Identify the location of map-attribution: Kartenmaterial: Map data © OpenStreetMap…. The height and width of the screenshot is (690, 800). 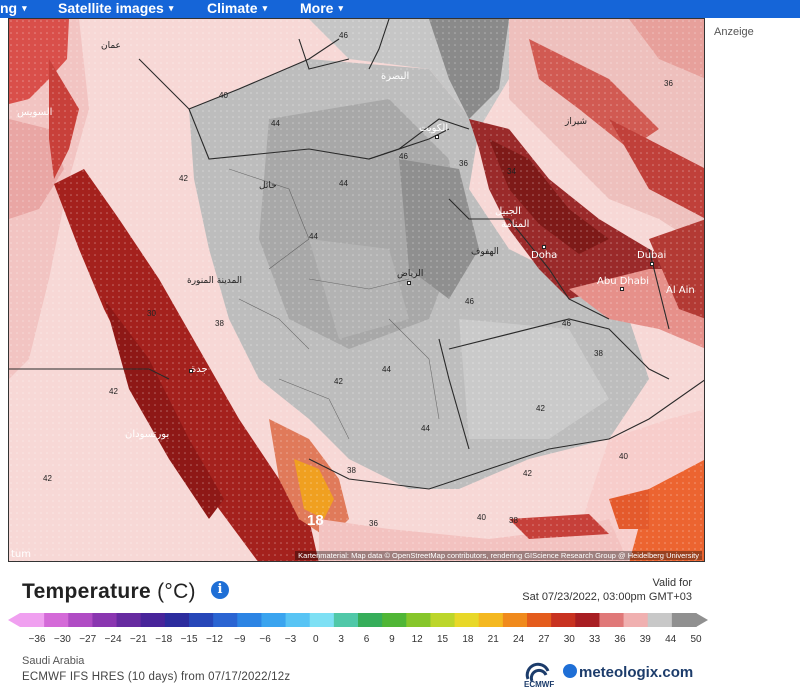
(498, 555).